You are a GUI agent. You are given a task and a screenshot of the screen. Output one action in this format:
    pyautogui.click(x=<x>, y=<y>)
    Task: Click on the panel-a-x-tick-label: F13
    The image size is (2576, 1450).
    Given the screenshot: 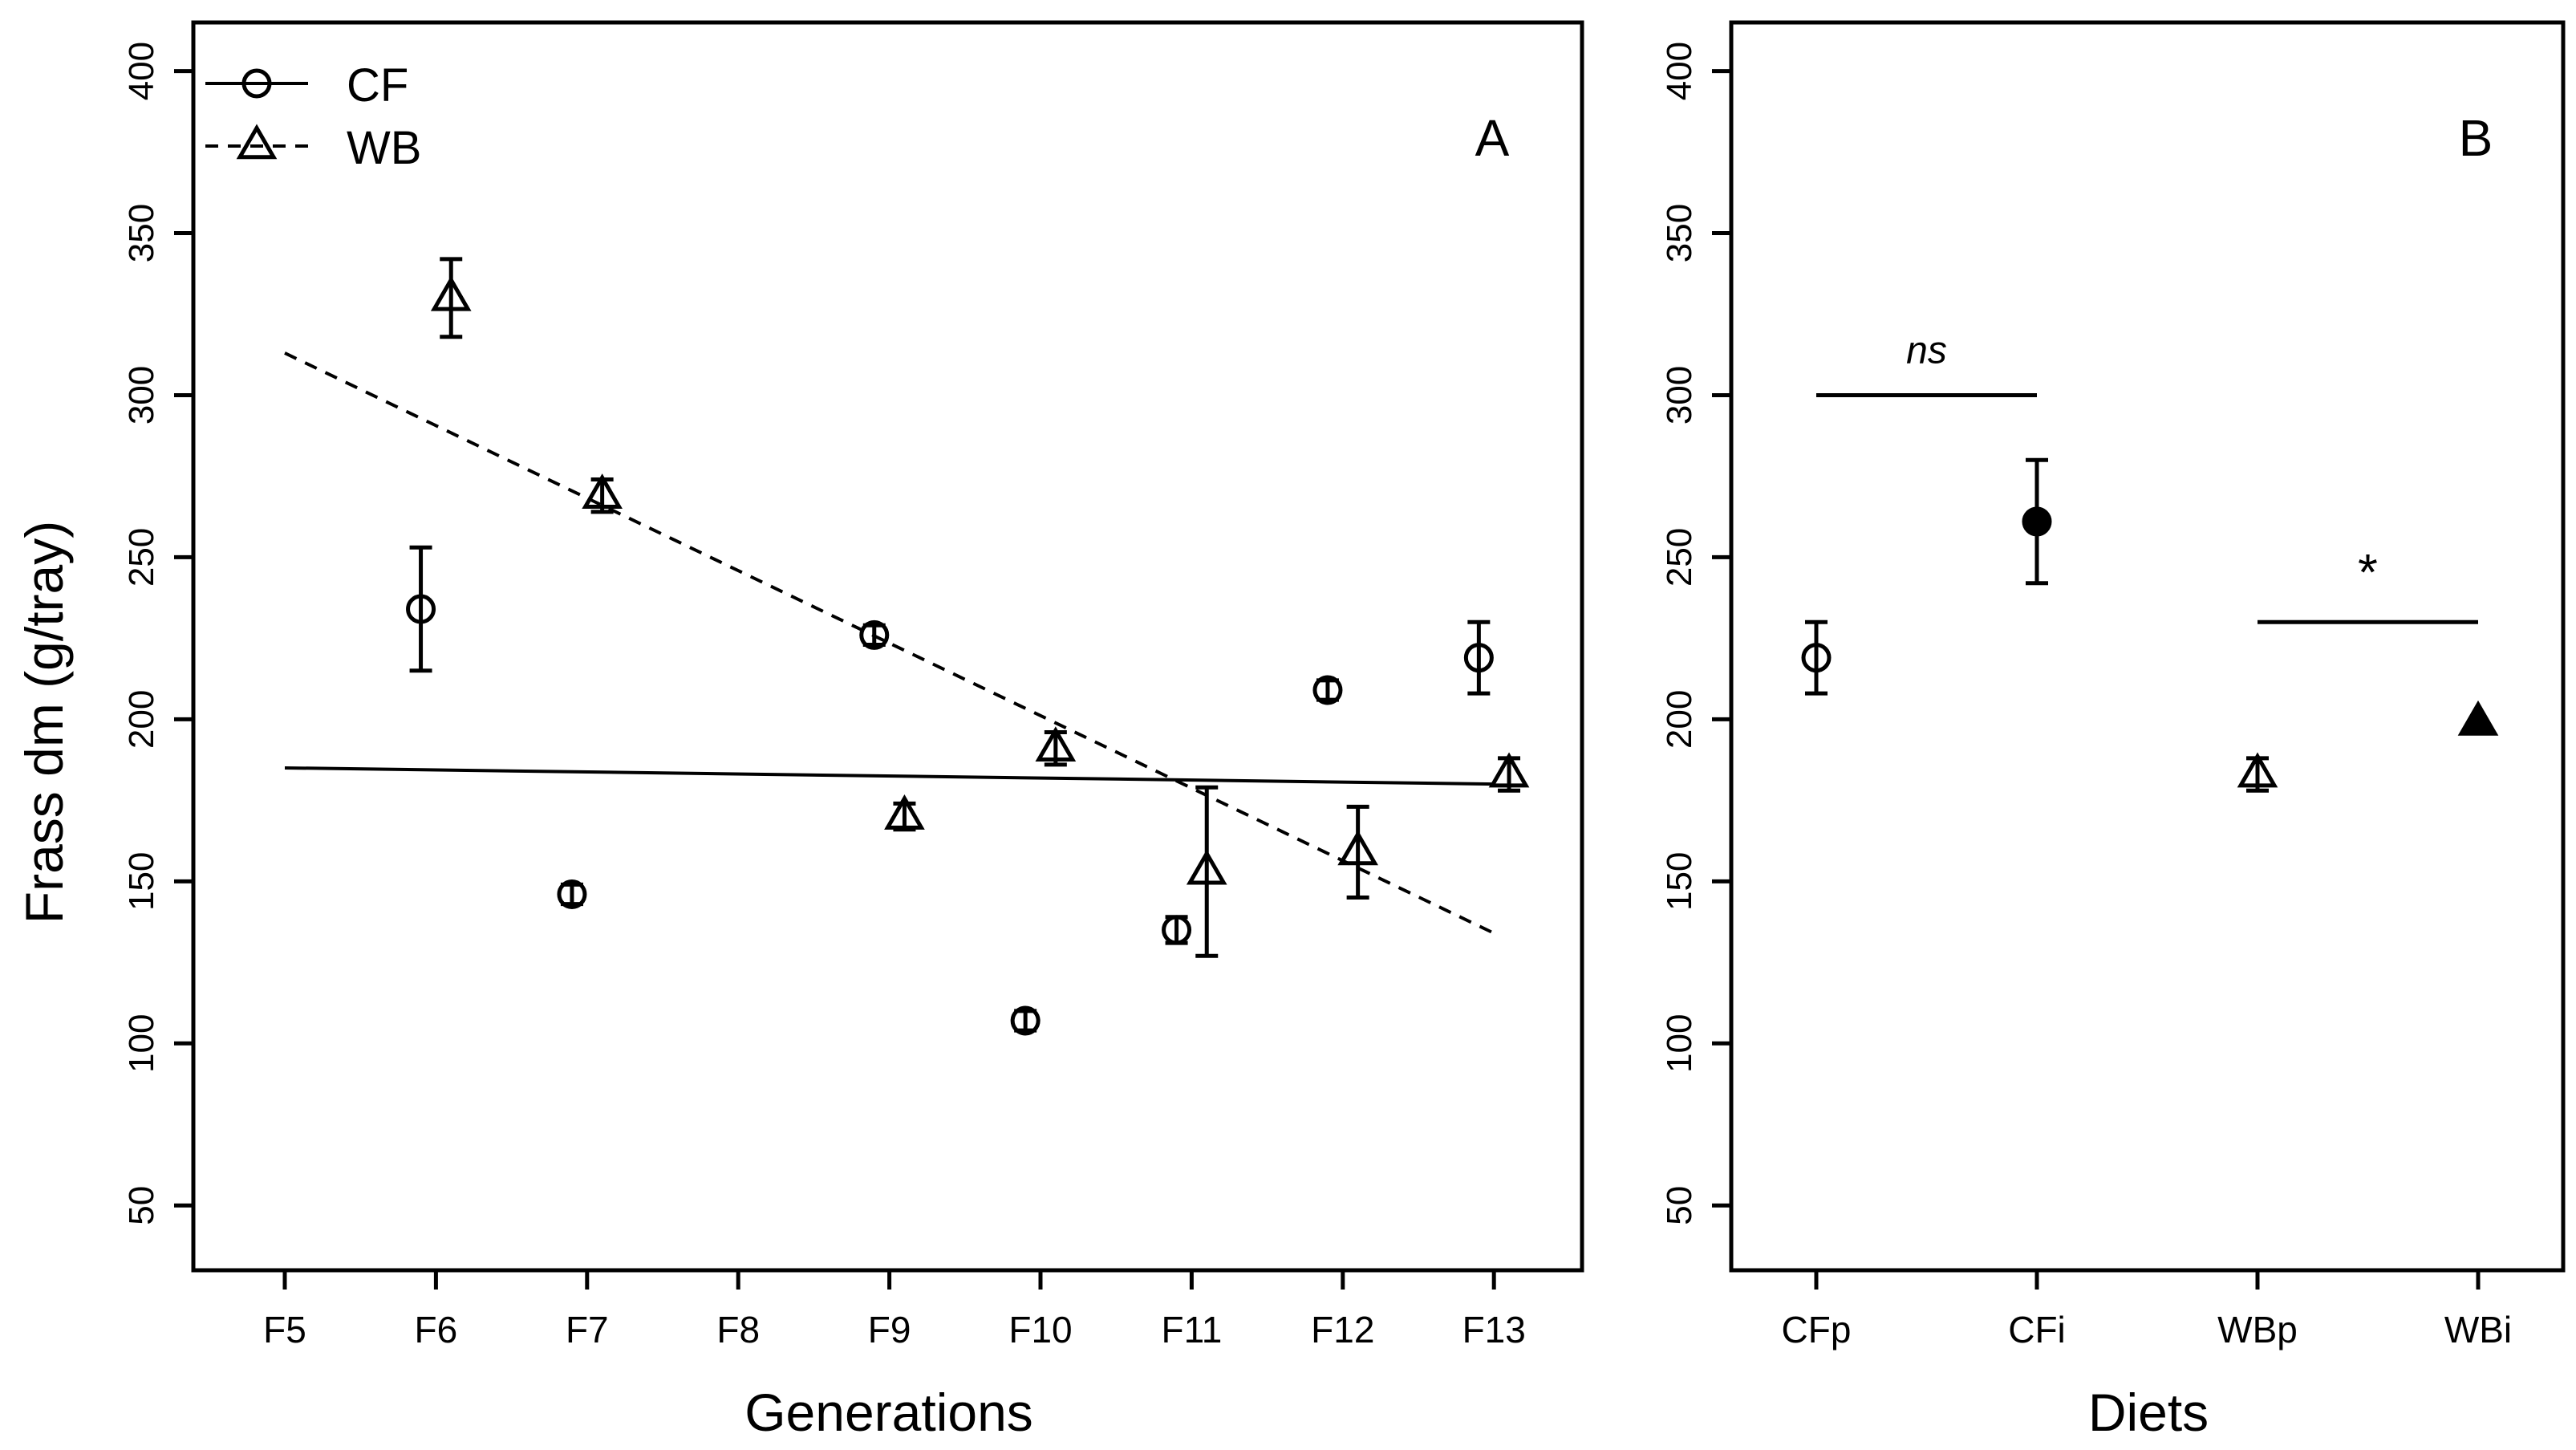 What is the action you would take?
    pyautogui.click(x=1494, y=1329)
    